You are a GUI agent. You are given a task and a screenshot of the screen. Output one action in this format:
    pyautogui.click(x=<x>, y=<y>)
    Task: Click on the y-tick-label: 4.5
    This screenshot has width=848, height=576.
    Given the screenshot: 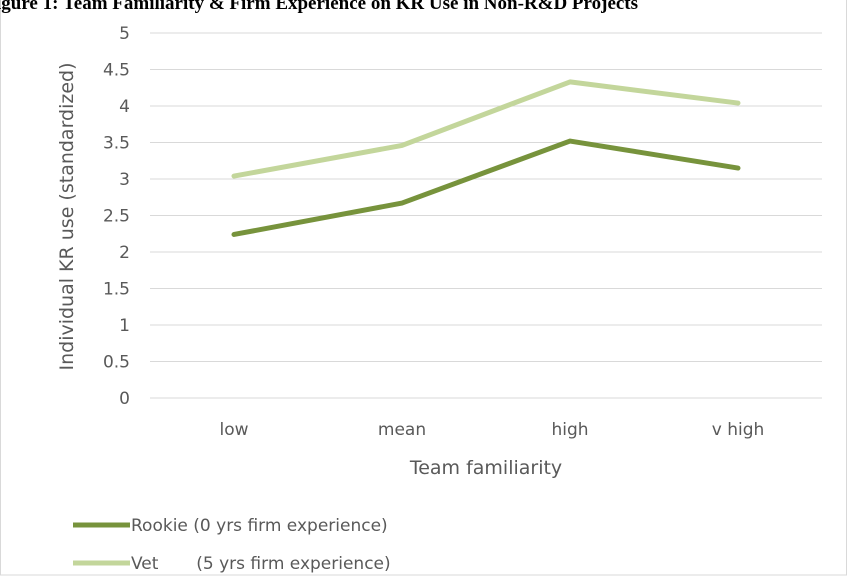 What is the action you would take?
    pyautogui.click(x=116, y=71)
    